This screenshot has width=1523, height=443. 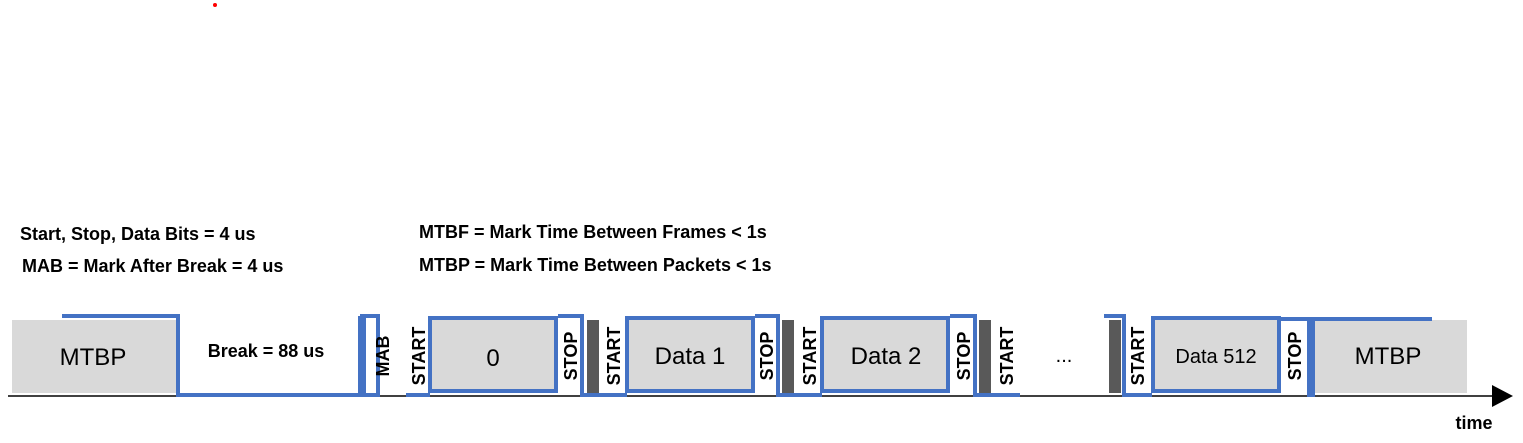 What do you see at coordinates (810, 356) in the screenshot?
I see `label-start-3: START` at bounding box center [810, 356].